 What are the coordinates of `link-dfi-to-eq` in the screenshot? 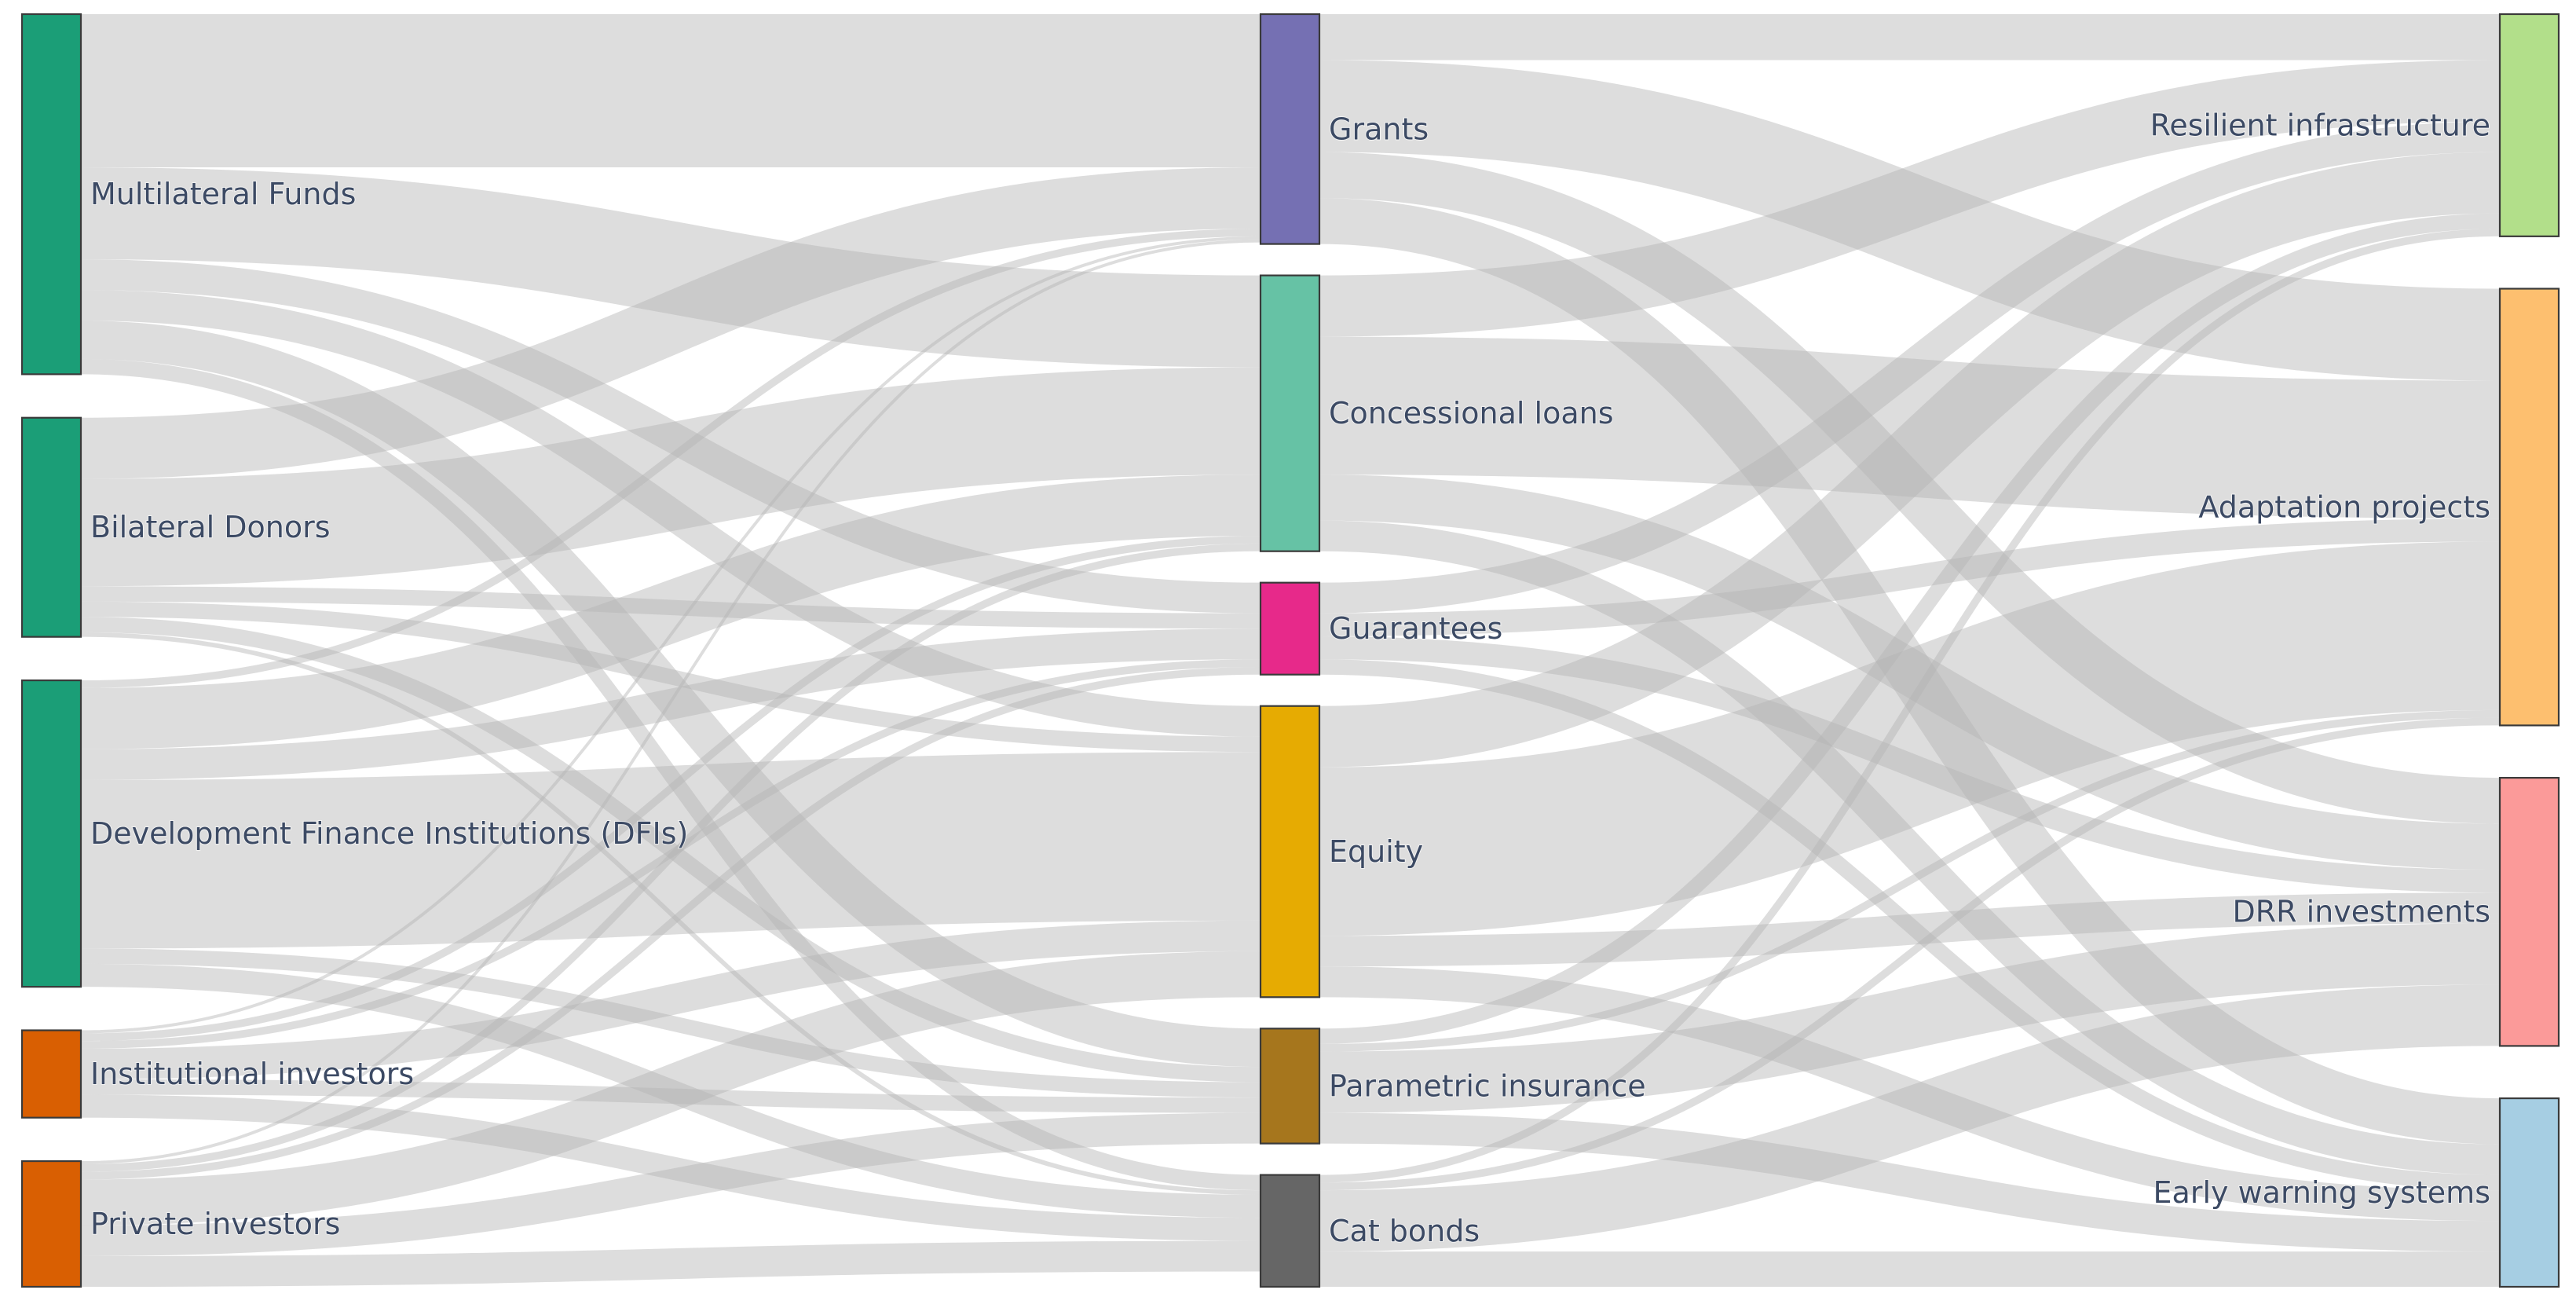 It's located at (670, 850).